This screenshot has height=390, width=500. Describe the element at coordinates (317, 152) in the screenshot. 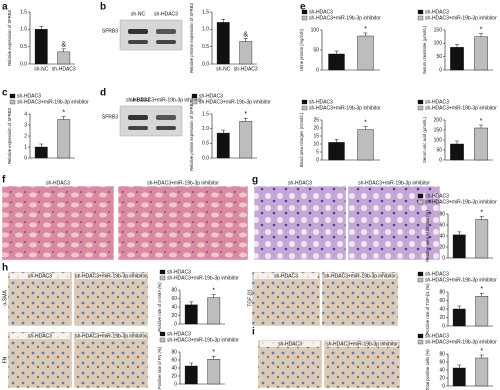

I see `y-tick-label: 5` at that location.